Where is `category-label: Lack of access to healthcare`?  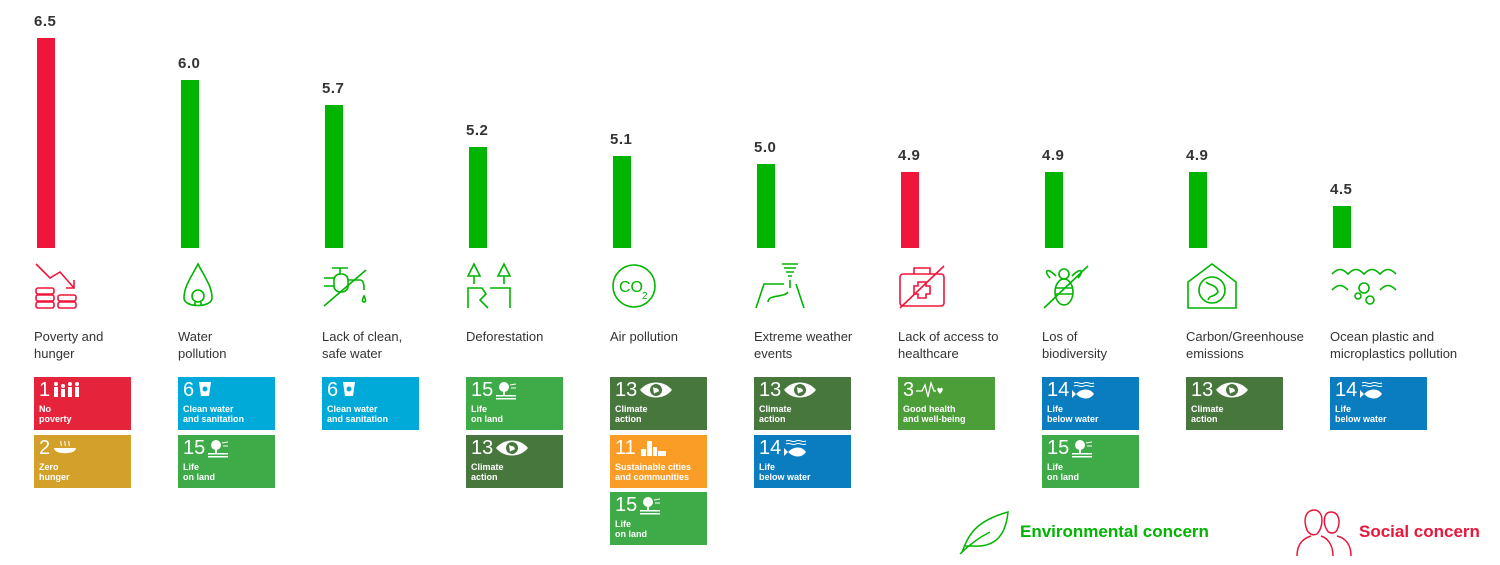
category-label: Lack of access to healthcare is located at coordinates (948, 345).